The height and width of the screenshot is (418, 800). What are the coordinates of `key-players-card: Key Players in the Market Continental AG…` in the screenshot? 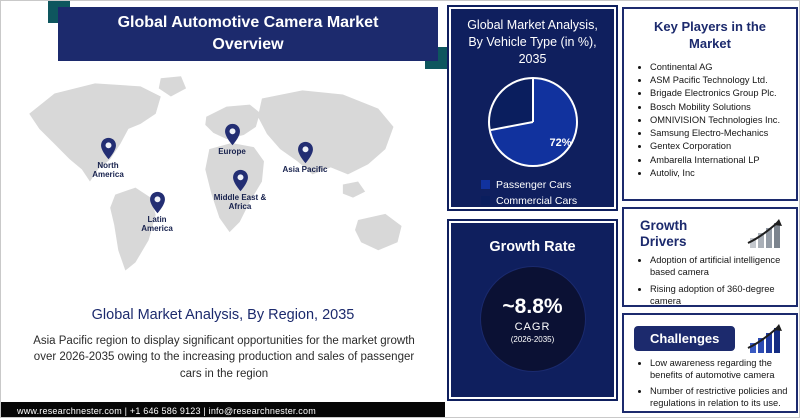 It's located at (710, 104).